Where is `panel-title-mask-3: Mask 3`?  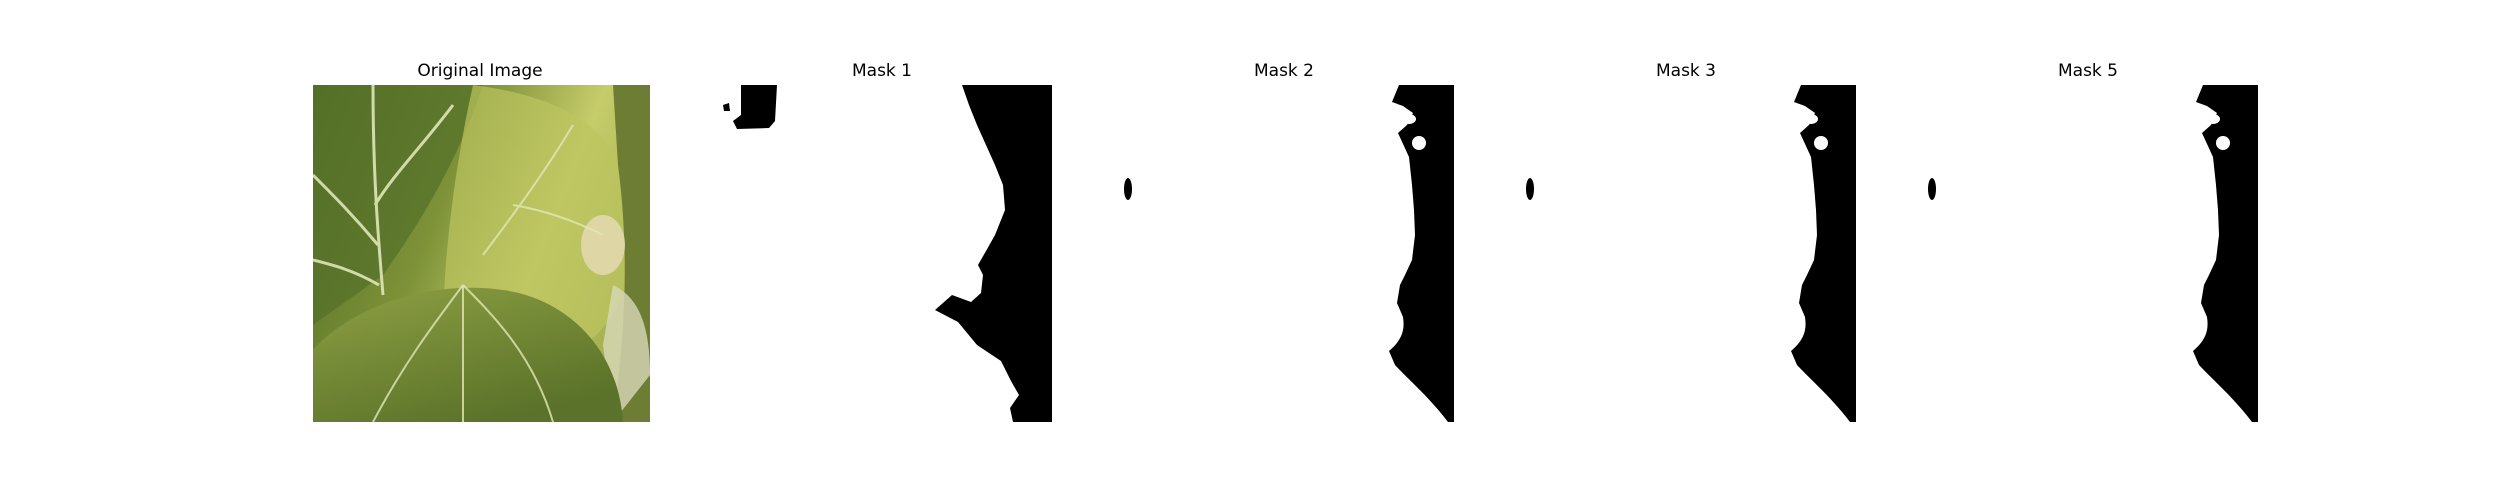
panel-title-mask-3: Mask 3 is located at coordinates (1685, 71).